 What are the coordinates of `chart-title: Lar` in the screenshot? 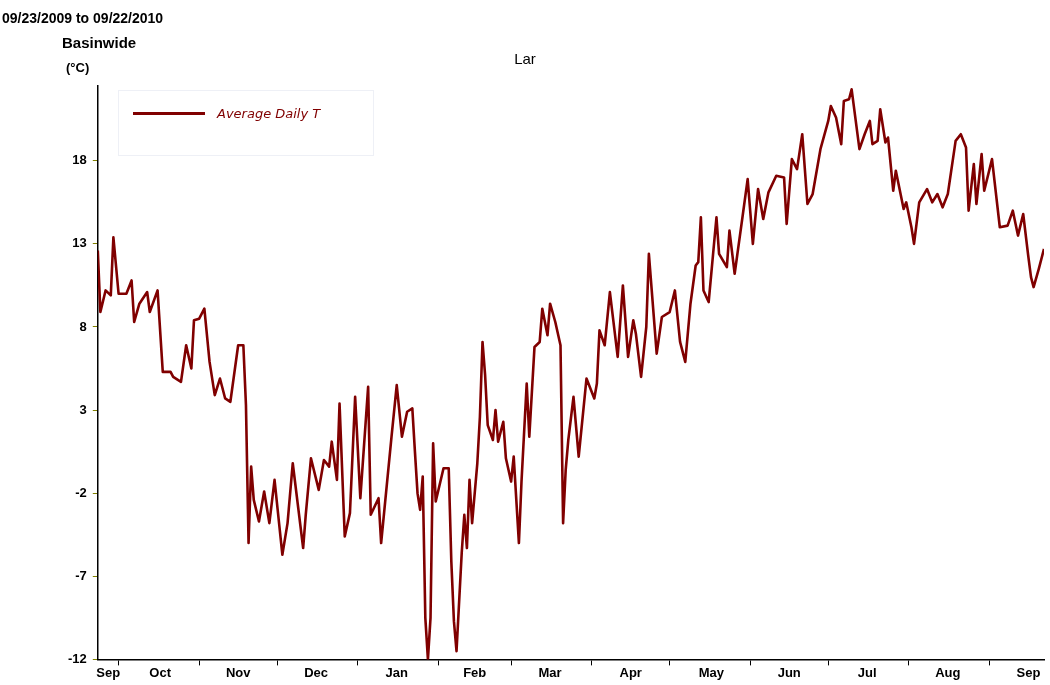 It's located at (525, 58).